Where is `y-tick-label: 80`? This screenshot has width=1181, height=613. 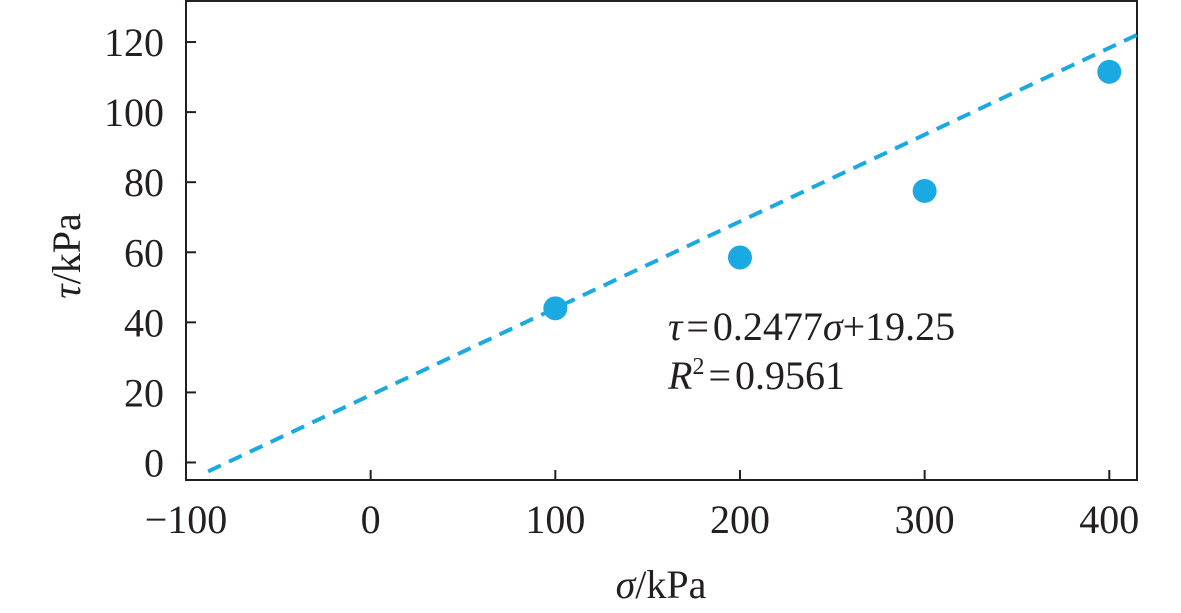
y-tick-label: 80 is located at coordinates (144, 182).